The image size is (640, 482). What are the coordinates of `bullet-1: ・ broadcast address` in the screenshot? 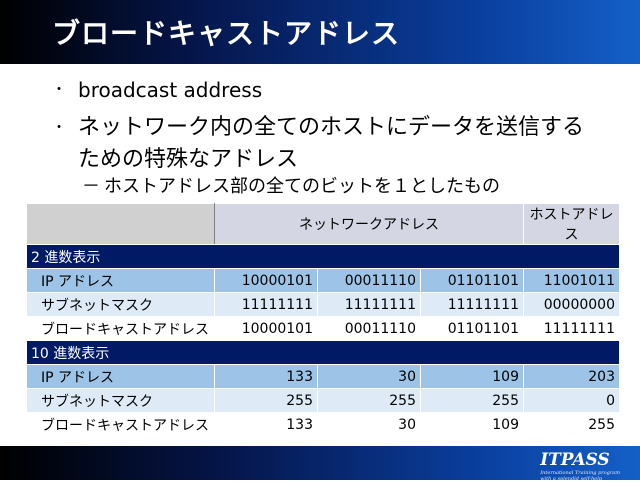 It's located at (157, 90).